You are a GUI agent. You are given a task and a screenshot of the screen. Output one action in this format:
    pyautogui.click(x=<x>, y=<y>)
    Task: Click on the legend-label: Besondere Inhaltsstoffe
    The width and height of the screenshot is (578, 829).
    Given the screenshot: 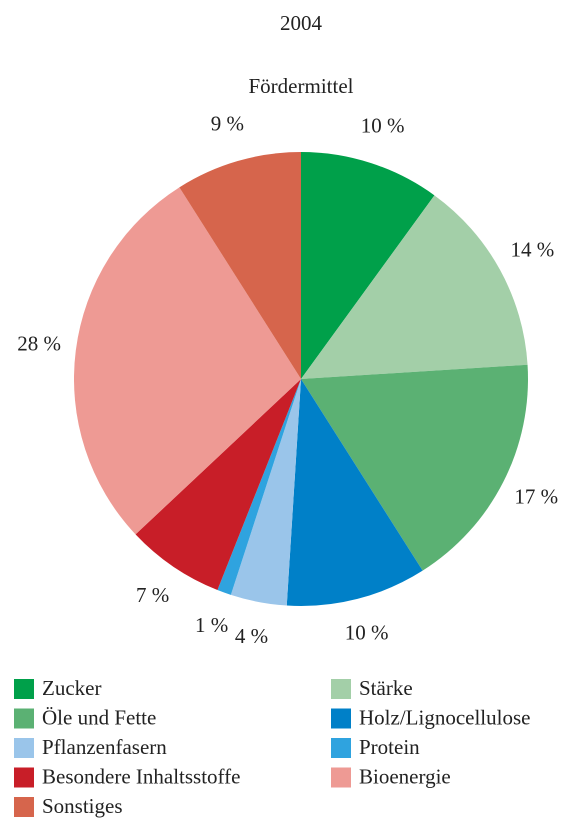 What is the action you would take?
    pyautogui.click(x=141, y=776)
    